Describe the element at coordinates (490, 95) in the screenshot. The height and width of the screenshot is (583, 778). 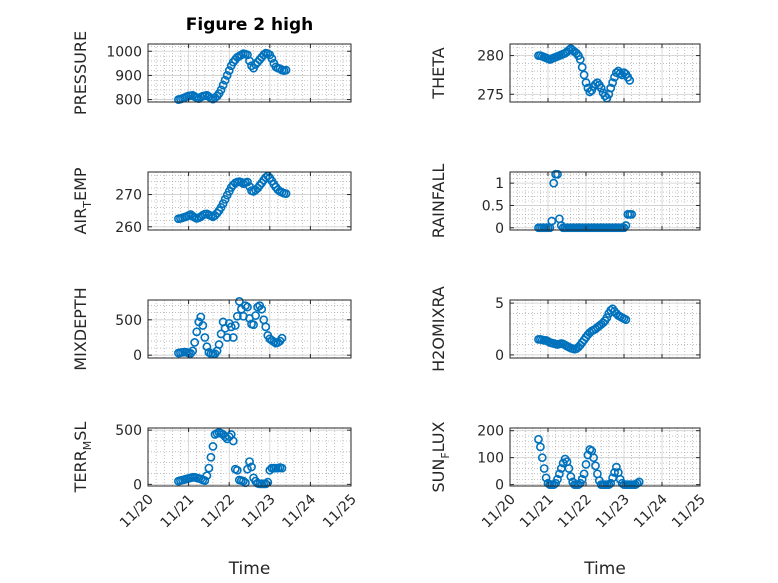
I see `y-tick-label: 275` at that location.